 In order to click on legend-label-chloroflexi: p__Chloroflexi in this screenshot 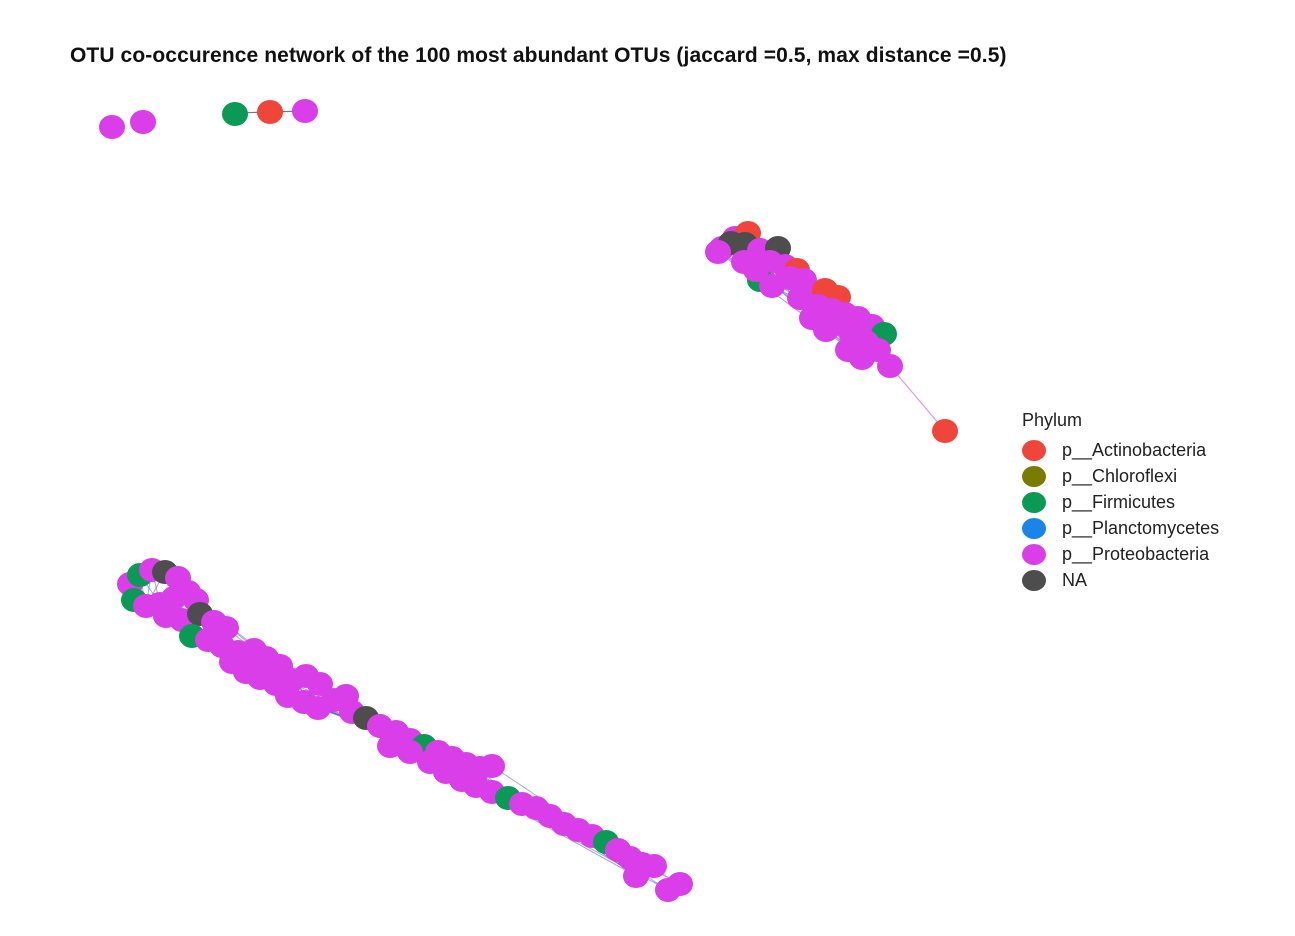, I will do `click(1120, 475)`.